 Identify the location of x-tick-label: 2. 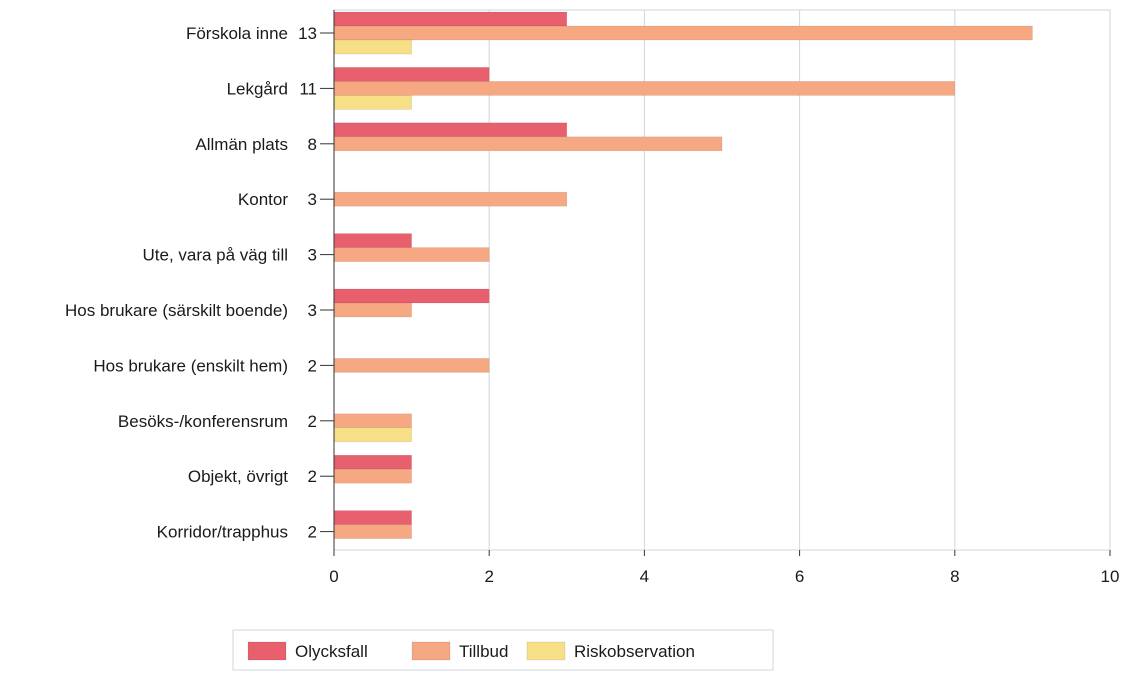
(488, 576).